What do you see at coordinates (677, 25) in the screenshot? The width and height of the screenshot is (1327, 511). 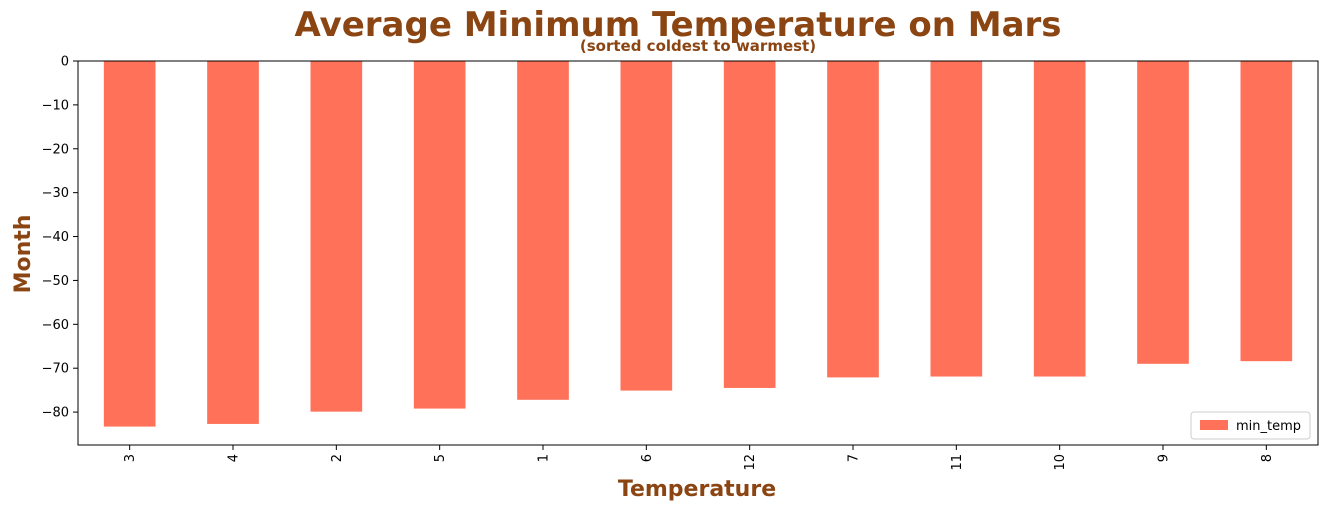 I see `chart-title: Average Minimum Temperature on Mars` at bounding box center [677, 25].